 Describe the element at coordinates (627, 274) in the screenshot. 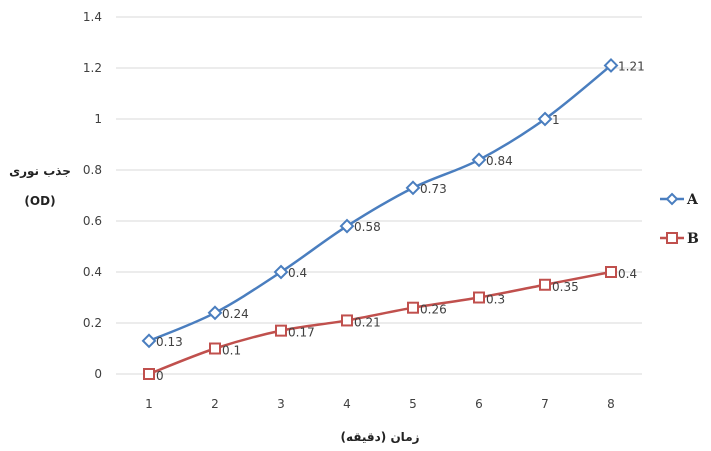

I see `data-label-b: 0.4` at that location.